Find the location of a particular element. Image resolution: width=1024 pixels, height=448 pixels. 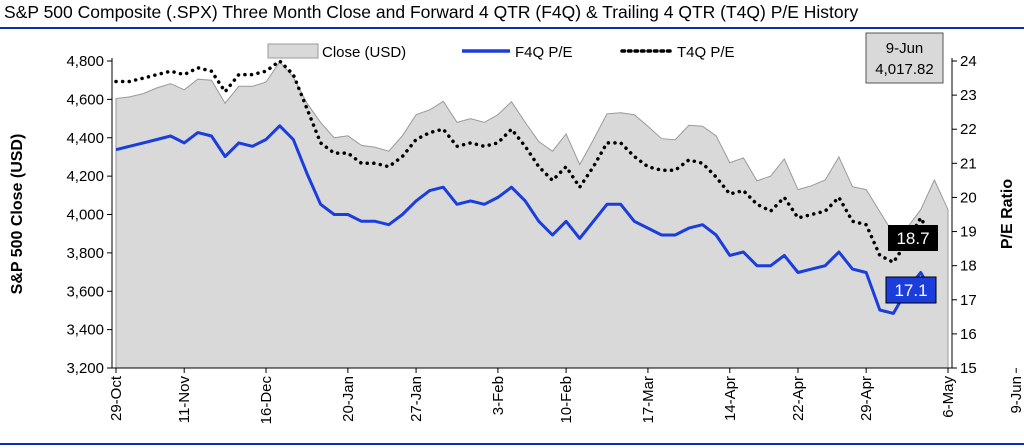

x-tick-label: 6-May is located at coordinates (948, 397).